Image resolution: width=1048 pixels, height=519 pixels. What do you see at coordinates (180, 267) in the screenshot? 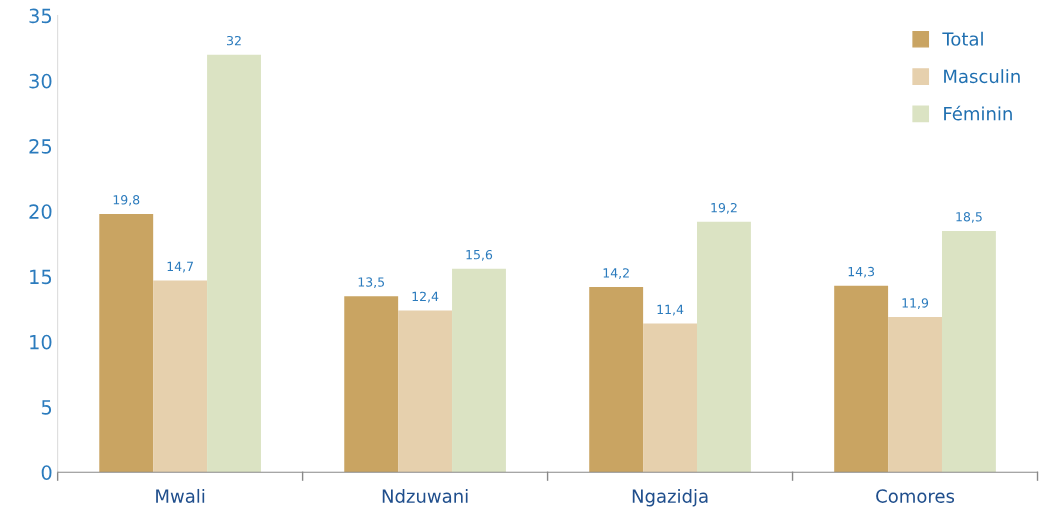
I see `data-label: 14,7` at bounding box center [180, 267].